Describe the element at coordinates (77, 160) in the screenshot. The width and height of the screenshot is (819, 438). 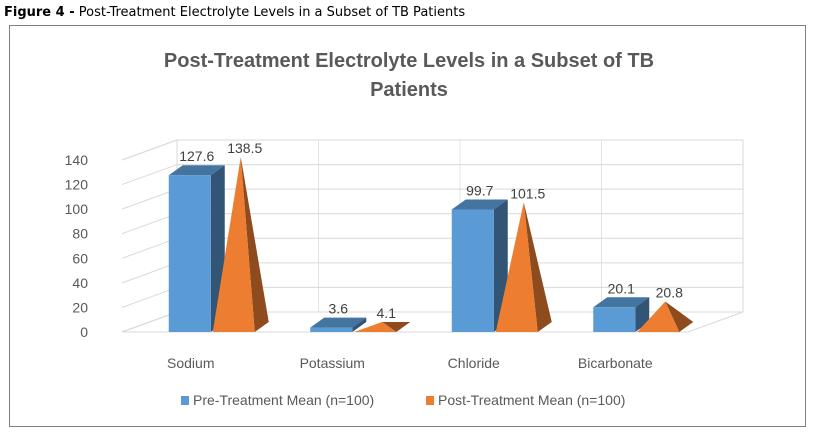
I see `y-tick-label: 140` at that location.